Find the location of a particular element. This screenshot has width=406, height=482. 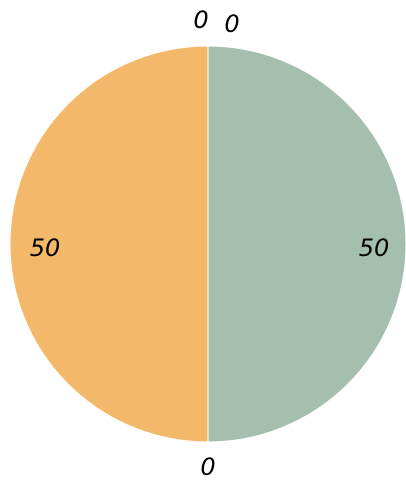

slice-label-bottom: 0 is located at coordinates (207, 467).